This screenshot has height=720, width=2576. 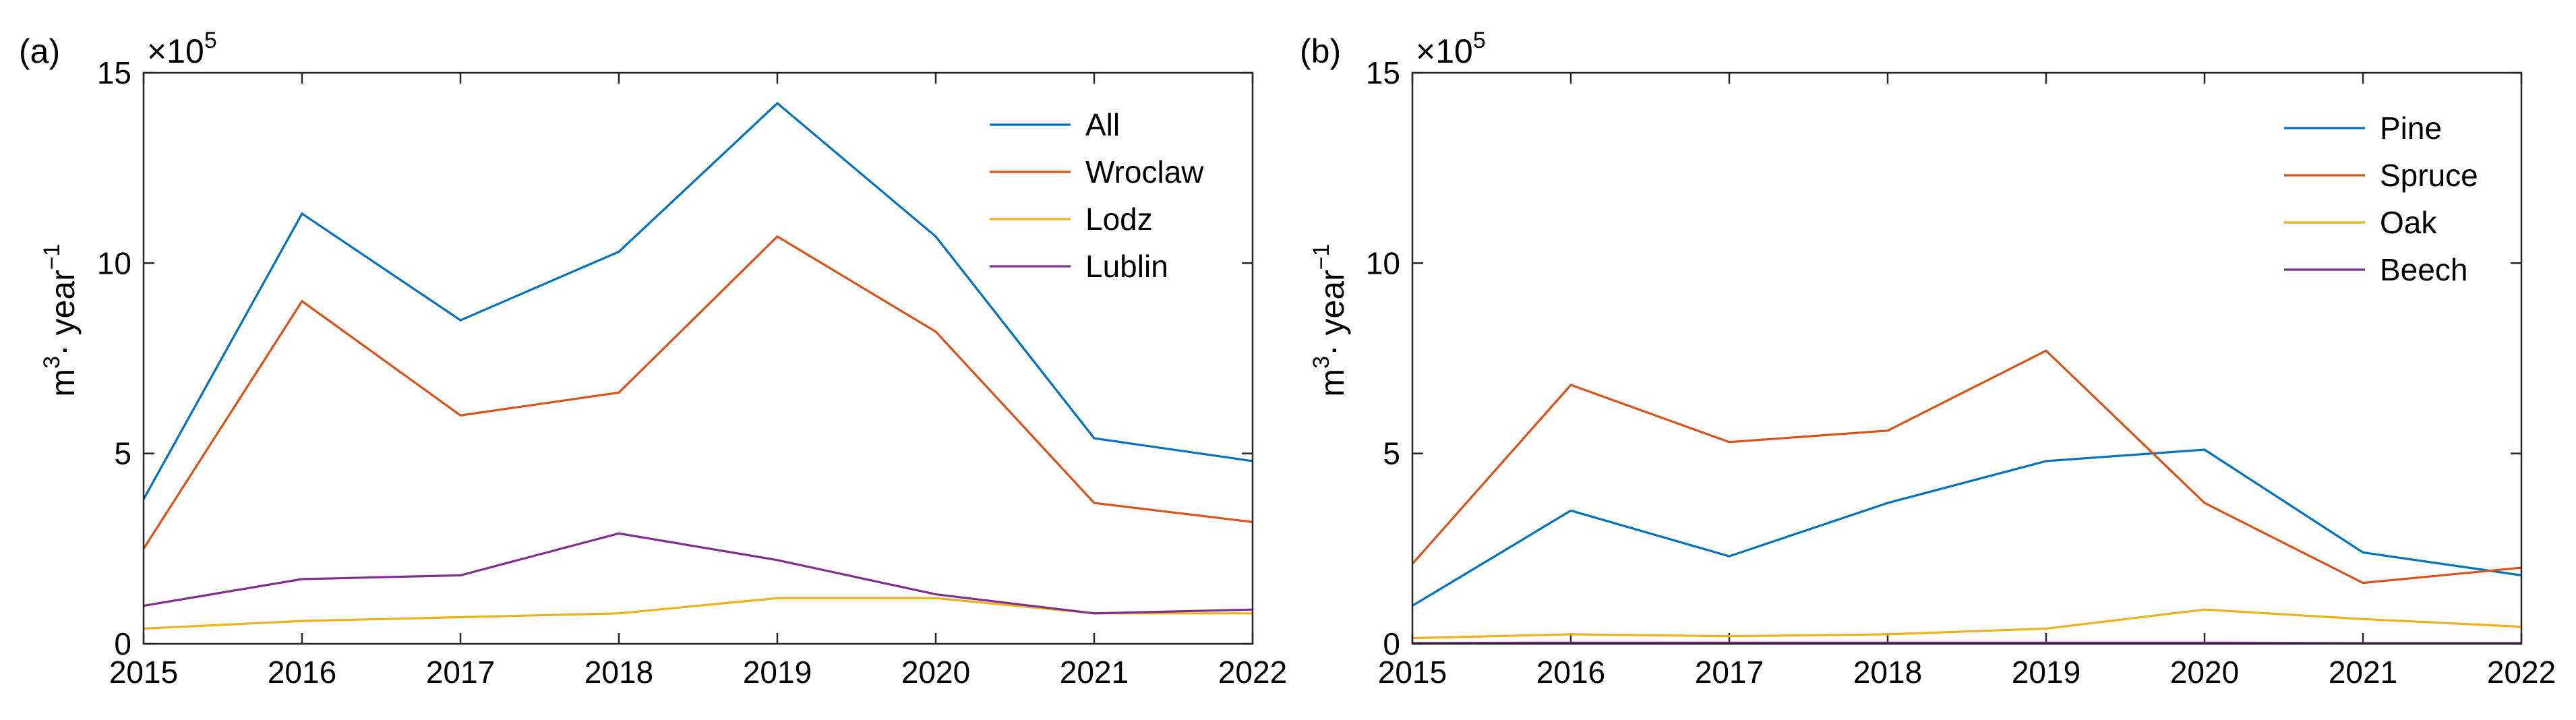 What do you see at coordinates (61, 319) in the screenshot?
I see `panel-a-ylabel: m3· year−1` at bounding box center [61, 319].